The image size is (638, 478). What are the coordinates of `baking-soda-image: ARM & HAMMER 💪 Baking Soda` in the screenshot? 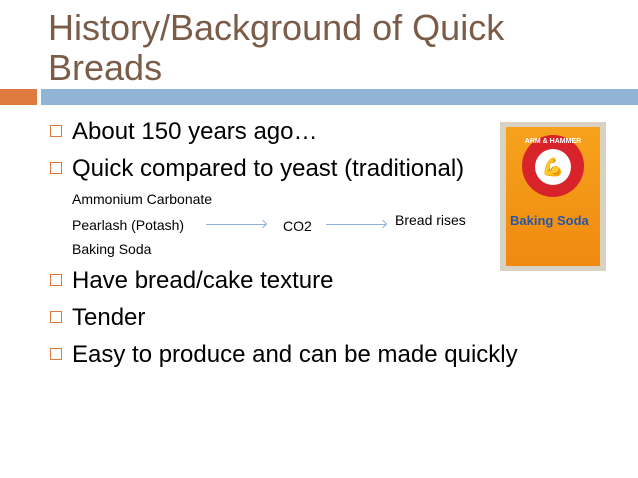 It's located at (553, 196).